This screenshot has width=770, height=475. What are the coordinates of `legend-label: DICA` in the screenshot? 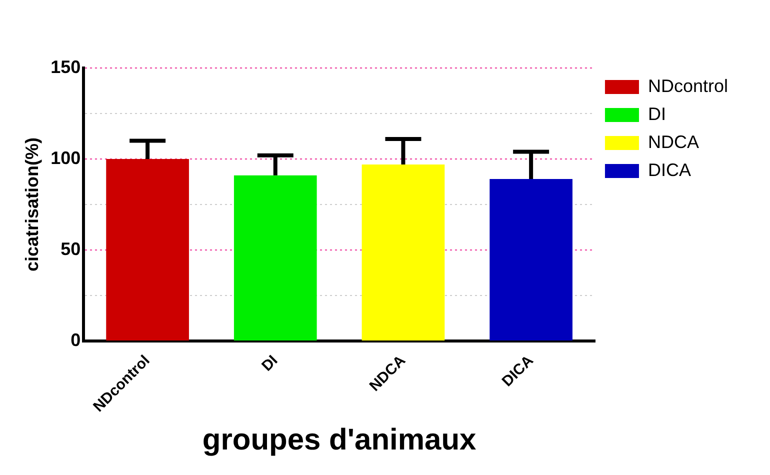 It's located at (669, 170).